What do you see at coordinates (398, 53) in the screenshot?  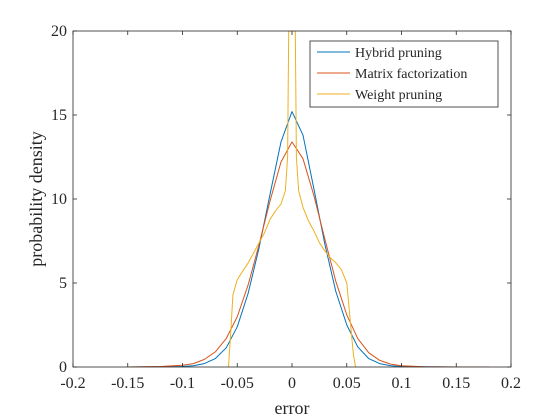 I see `legend-label-0: Hybrid pruning` at bounding box center [398, 53].